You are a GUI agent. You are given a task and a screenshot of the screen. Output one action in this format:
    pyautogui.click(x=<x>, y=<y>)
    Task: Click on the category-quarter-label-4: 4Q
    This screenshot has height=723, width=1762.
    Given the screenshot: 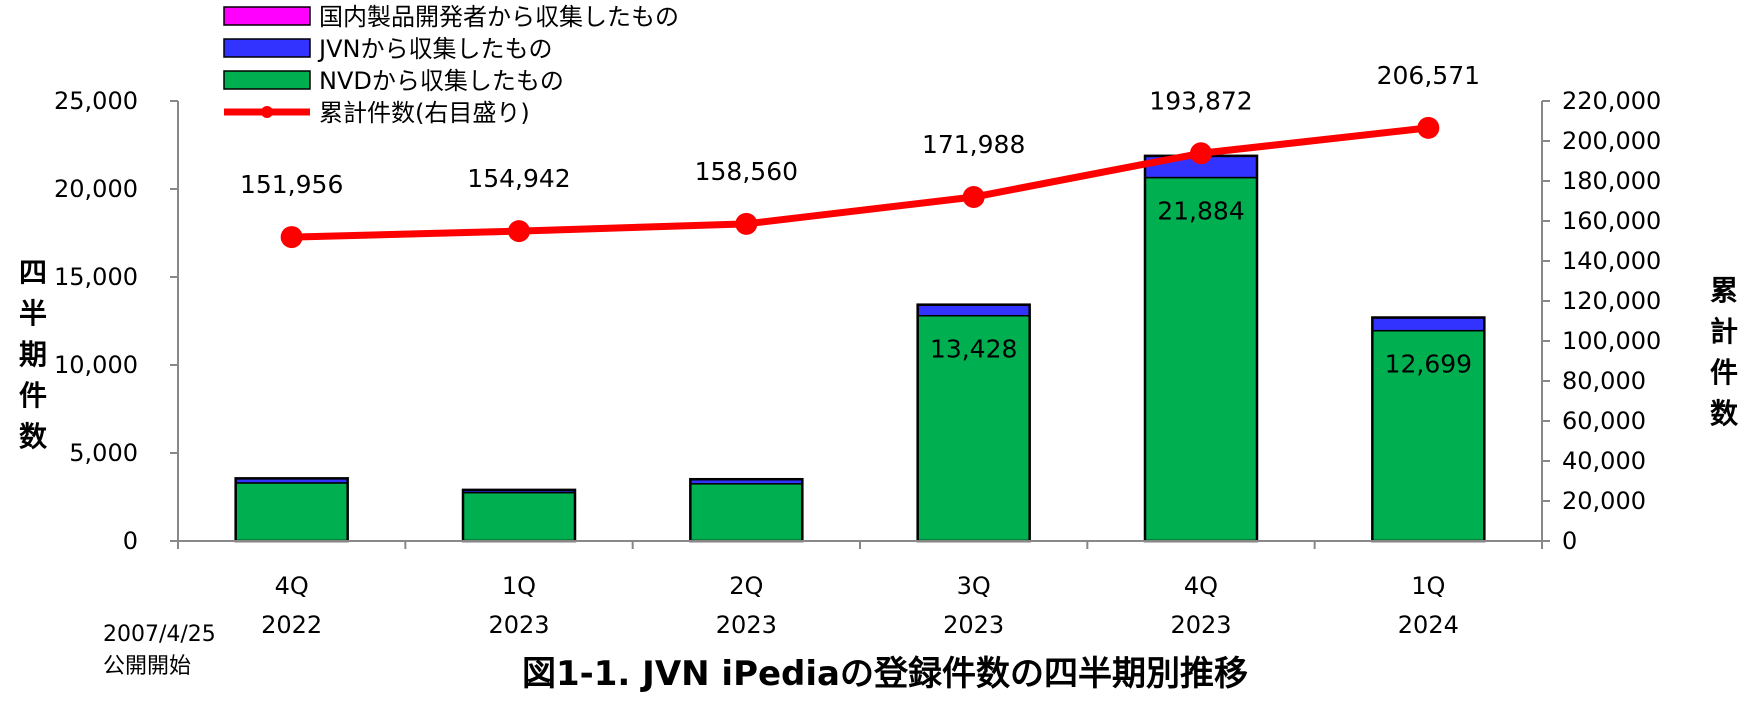 What is the action you would take?
    pyautogui.click(x=1201, y=586)
    